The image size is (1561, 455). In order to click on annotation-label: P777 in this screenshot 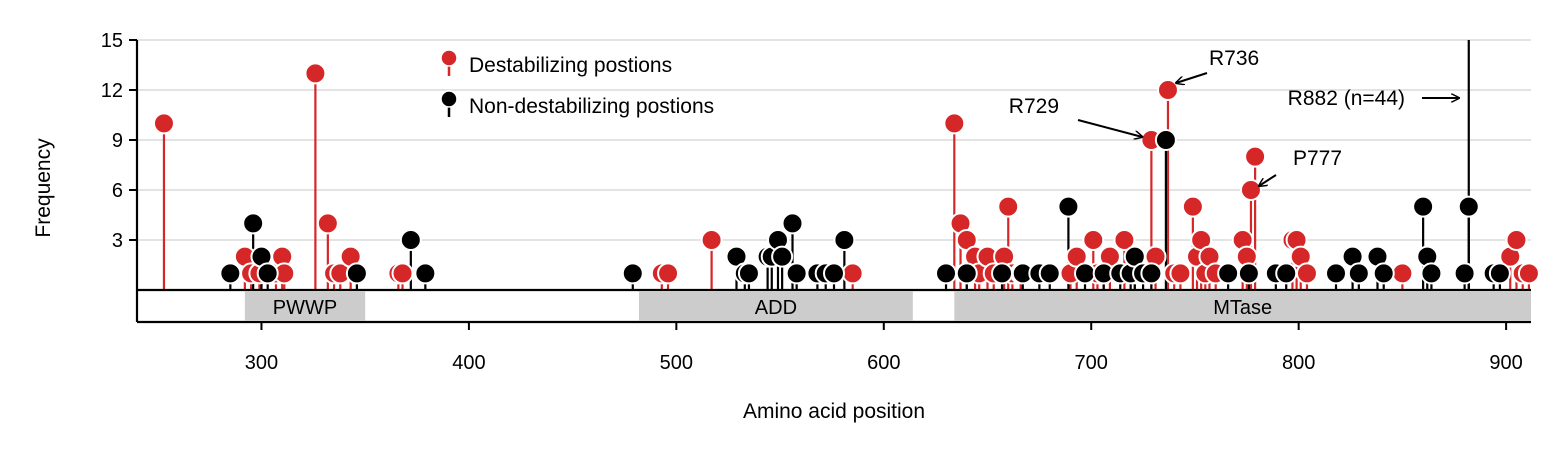, I will do `click(1317, 158)`.